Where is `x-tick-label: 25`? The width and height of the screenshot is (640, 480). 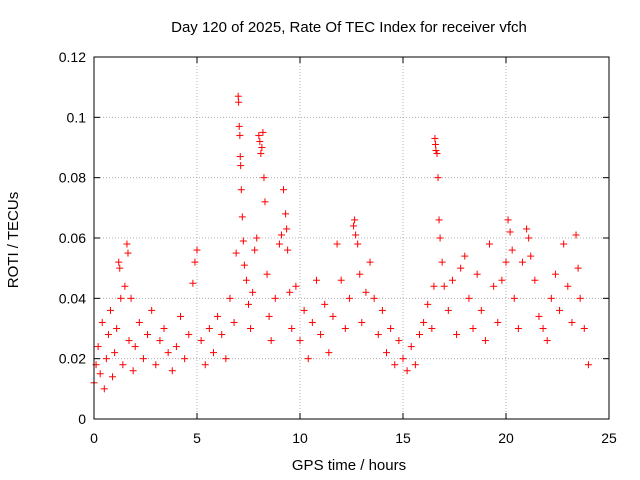 x-tick-label: 25 is located at coordinates (609, 438).